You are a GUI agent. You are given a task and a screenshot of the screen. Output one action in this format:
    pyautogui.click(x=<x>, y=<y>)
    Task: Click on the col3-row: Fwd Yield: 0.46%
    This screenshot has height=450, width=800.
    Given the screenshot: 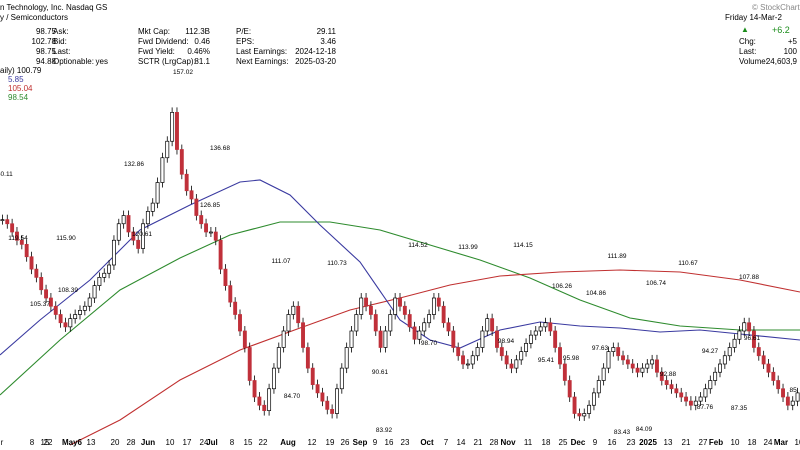 What is the action you would take?
    pyautogui.click(x=174, y=51)
    